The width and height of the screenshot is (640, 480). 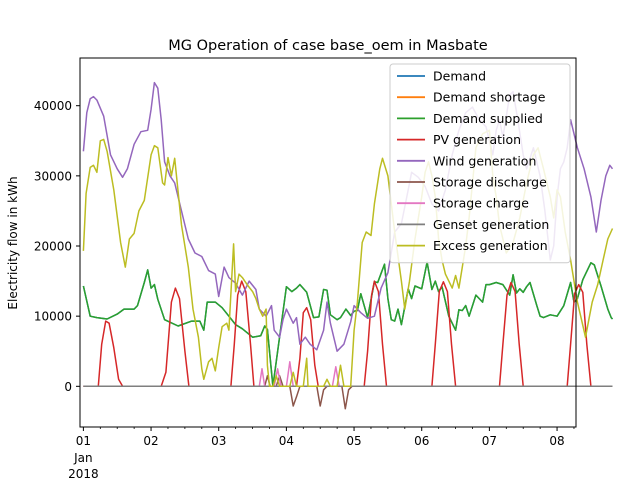 I want to click on y-tick-label: 20000, so click(x=53, y=247).